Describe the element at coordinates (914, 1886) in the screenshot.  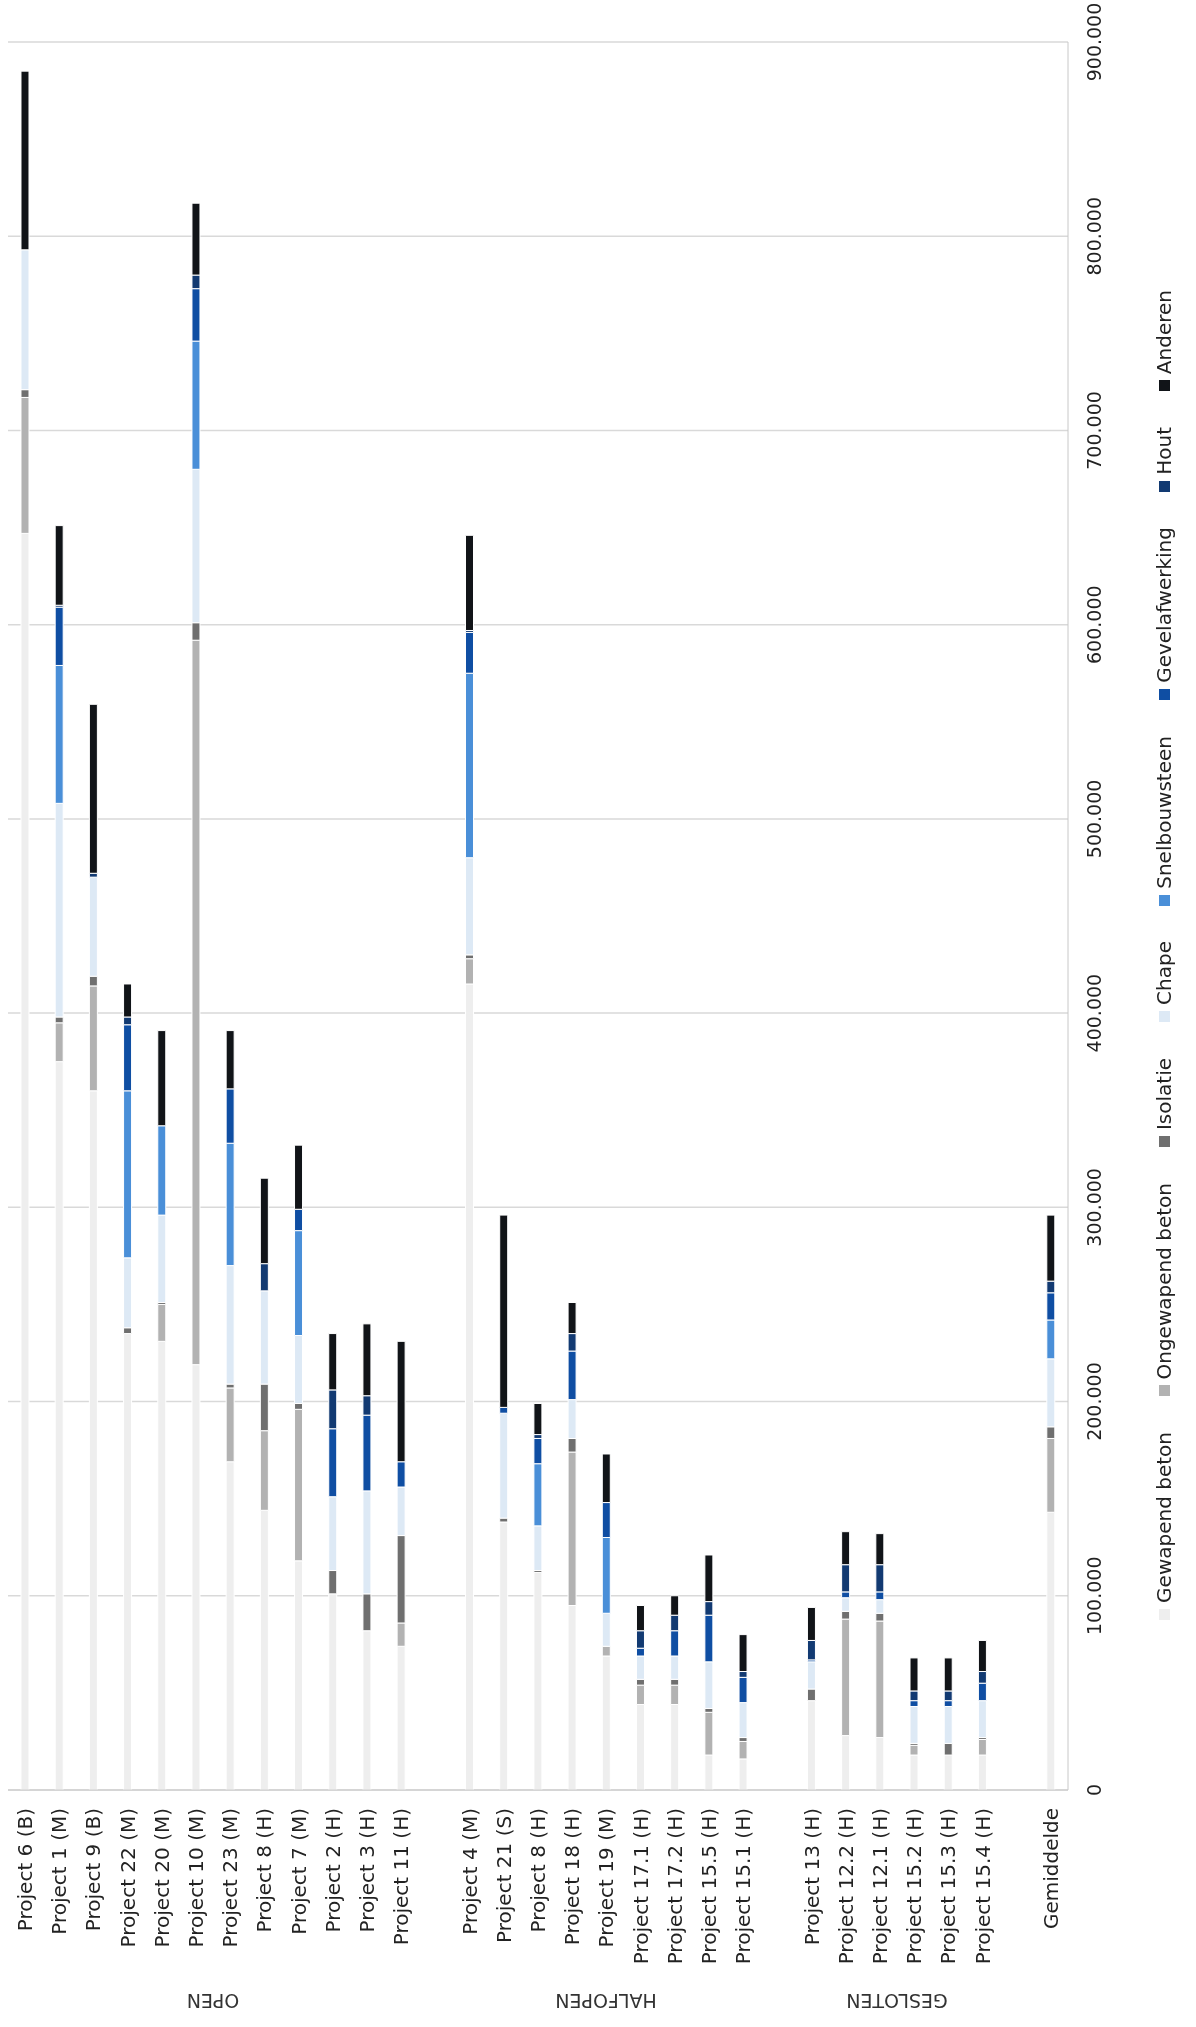
I see `x-tick-label: Project 15.2 (H)` at that location.